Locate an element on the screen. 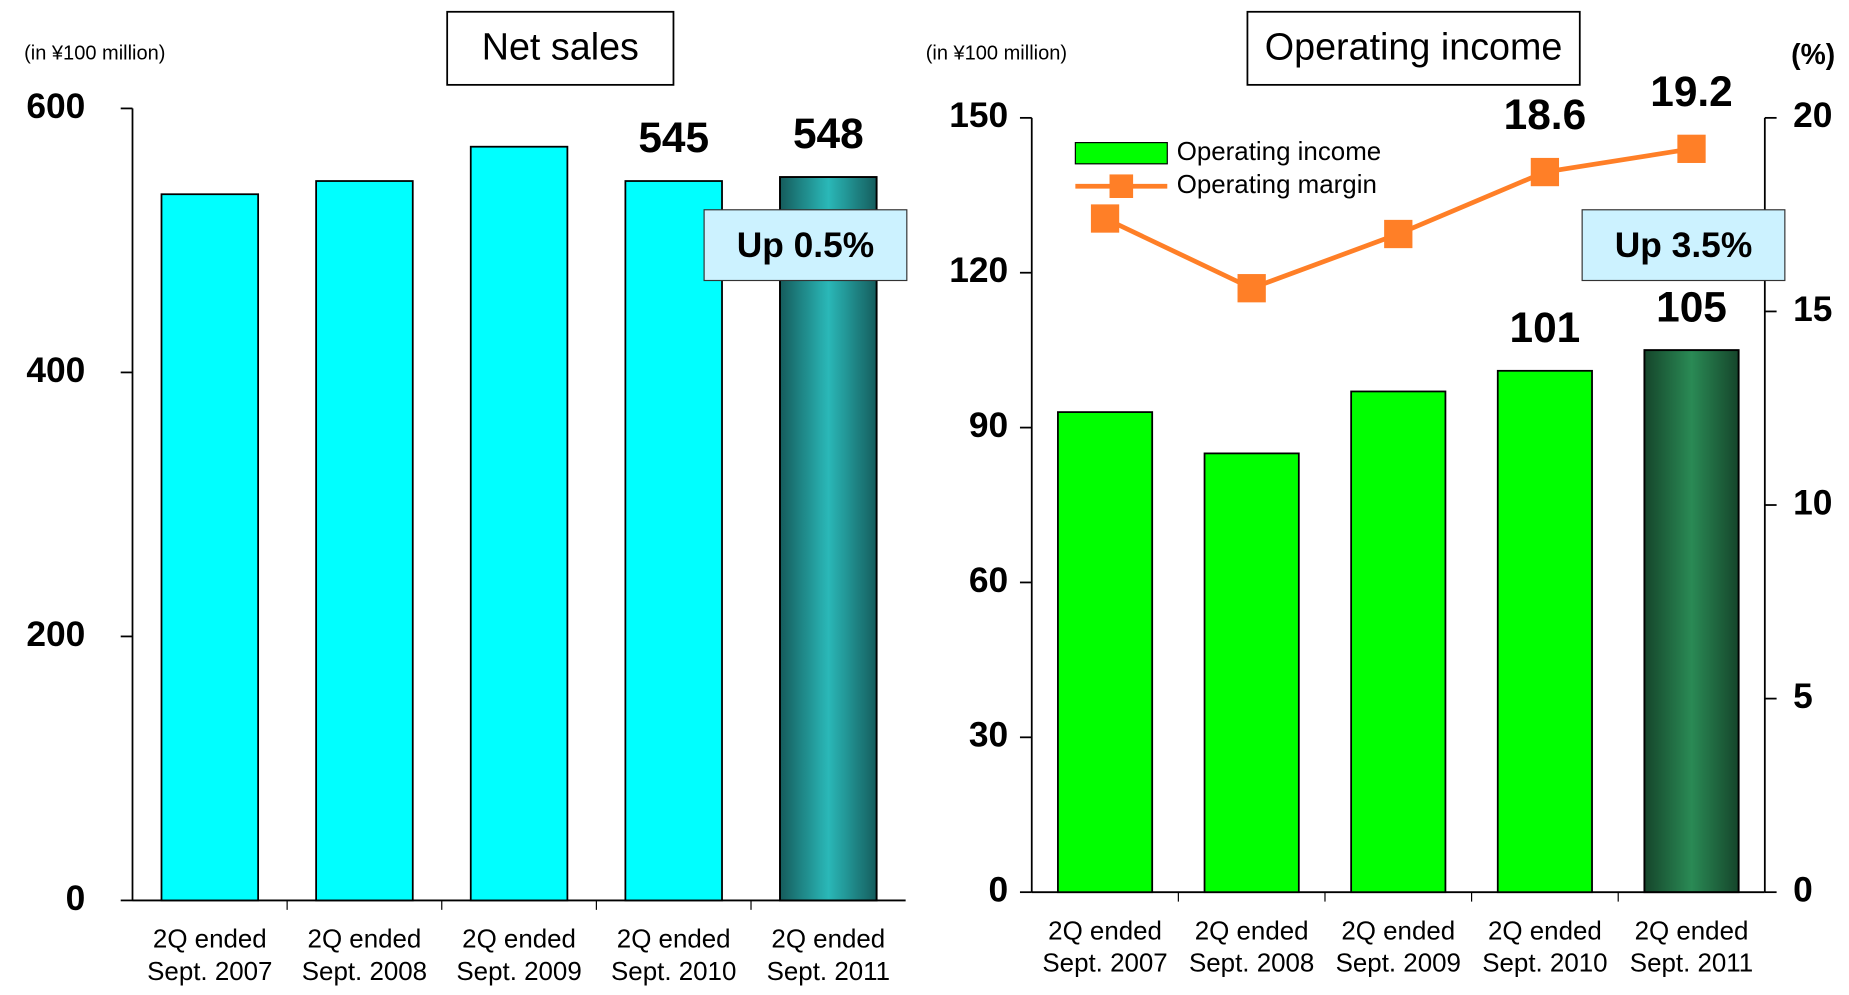  y-tick-label: 30 is located at coordinates (988, 735).